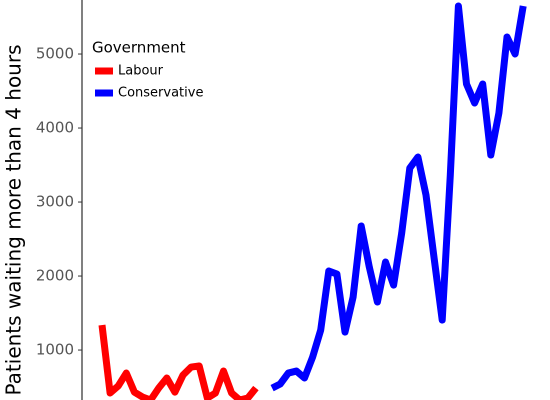 This screenshot has width=550, height=400. Describe the element at coordinates (55, 350) in the screenshot. I see `y-tick-label: 1000` at that location.